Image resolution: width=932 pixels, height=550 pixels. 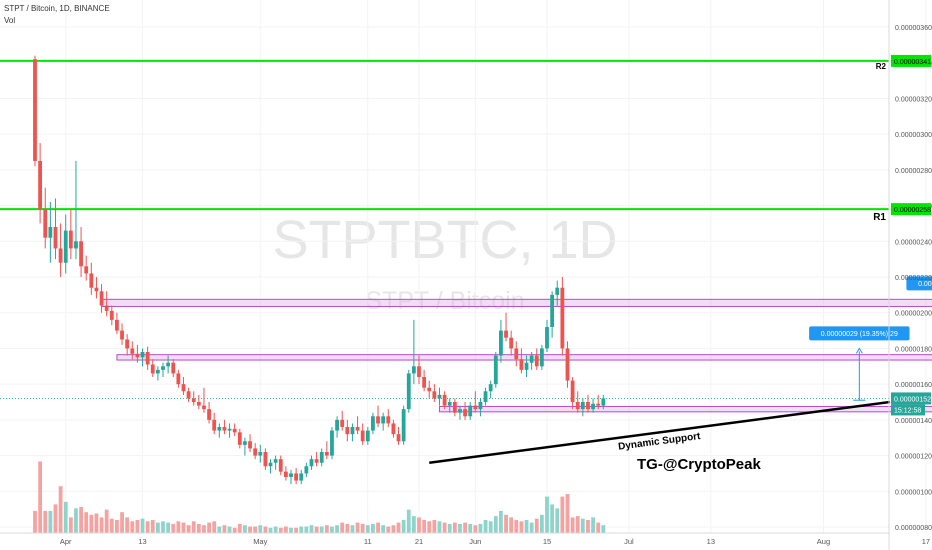 What do you see at coordinates (913, 135) in the screenshot?
I see `price-tick-label: 0.00000300` at bounding box center [913, 135].